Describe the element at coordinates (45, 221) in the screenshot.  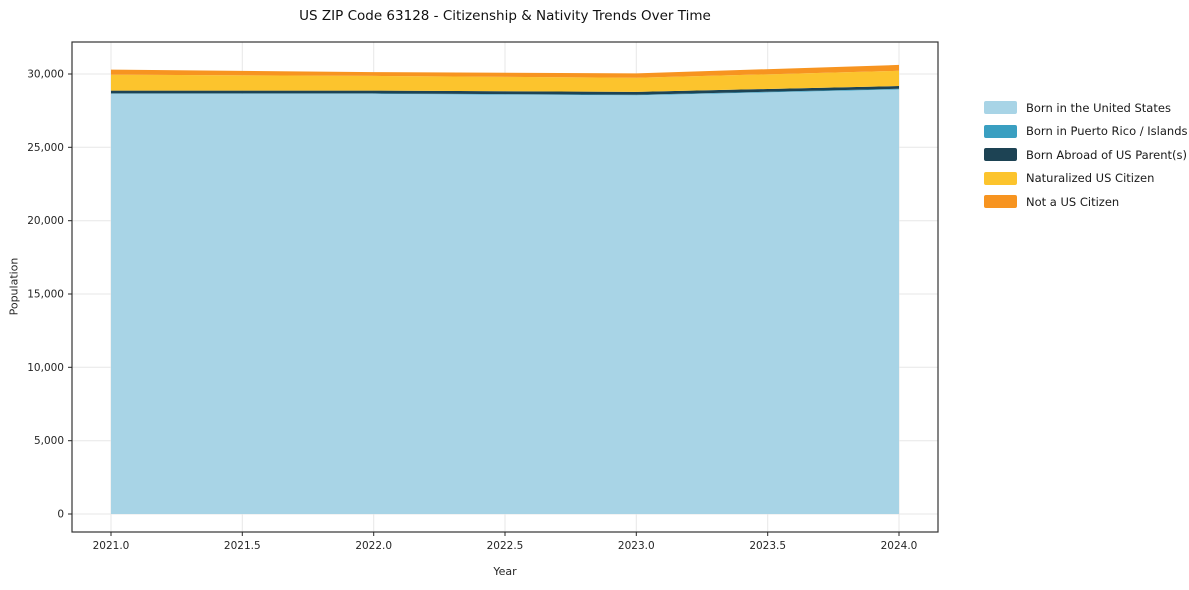
I see `y-tick-label: 20,000` at that location.